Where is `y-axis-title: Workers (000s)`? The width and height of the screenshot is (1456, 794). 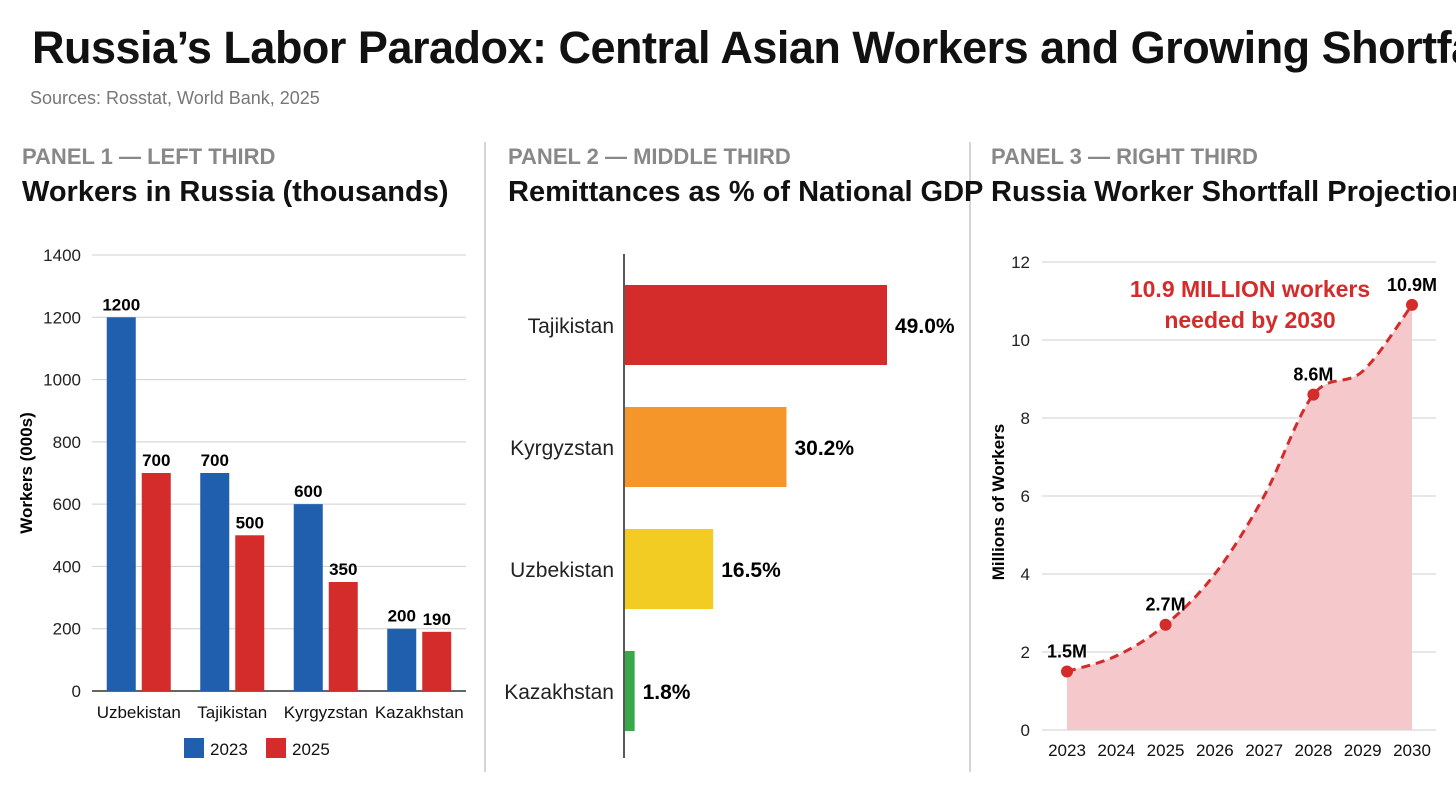
y-axis-title: Workers (000s) is located at coordinates (26, 473).